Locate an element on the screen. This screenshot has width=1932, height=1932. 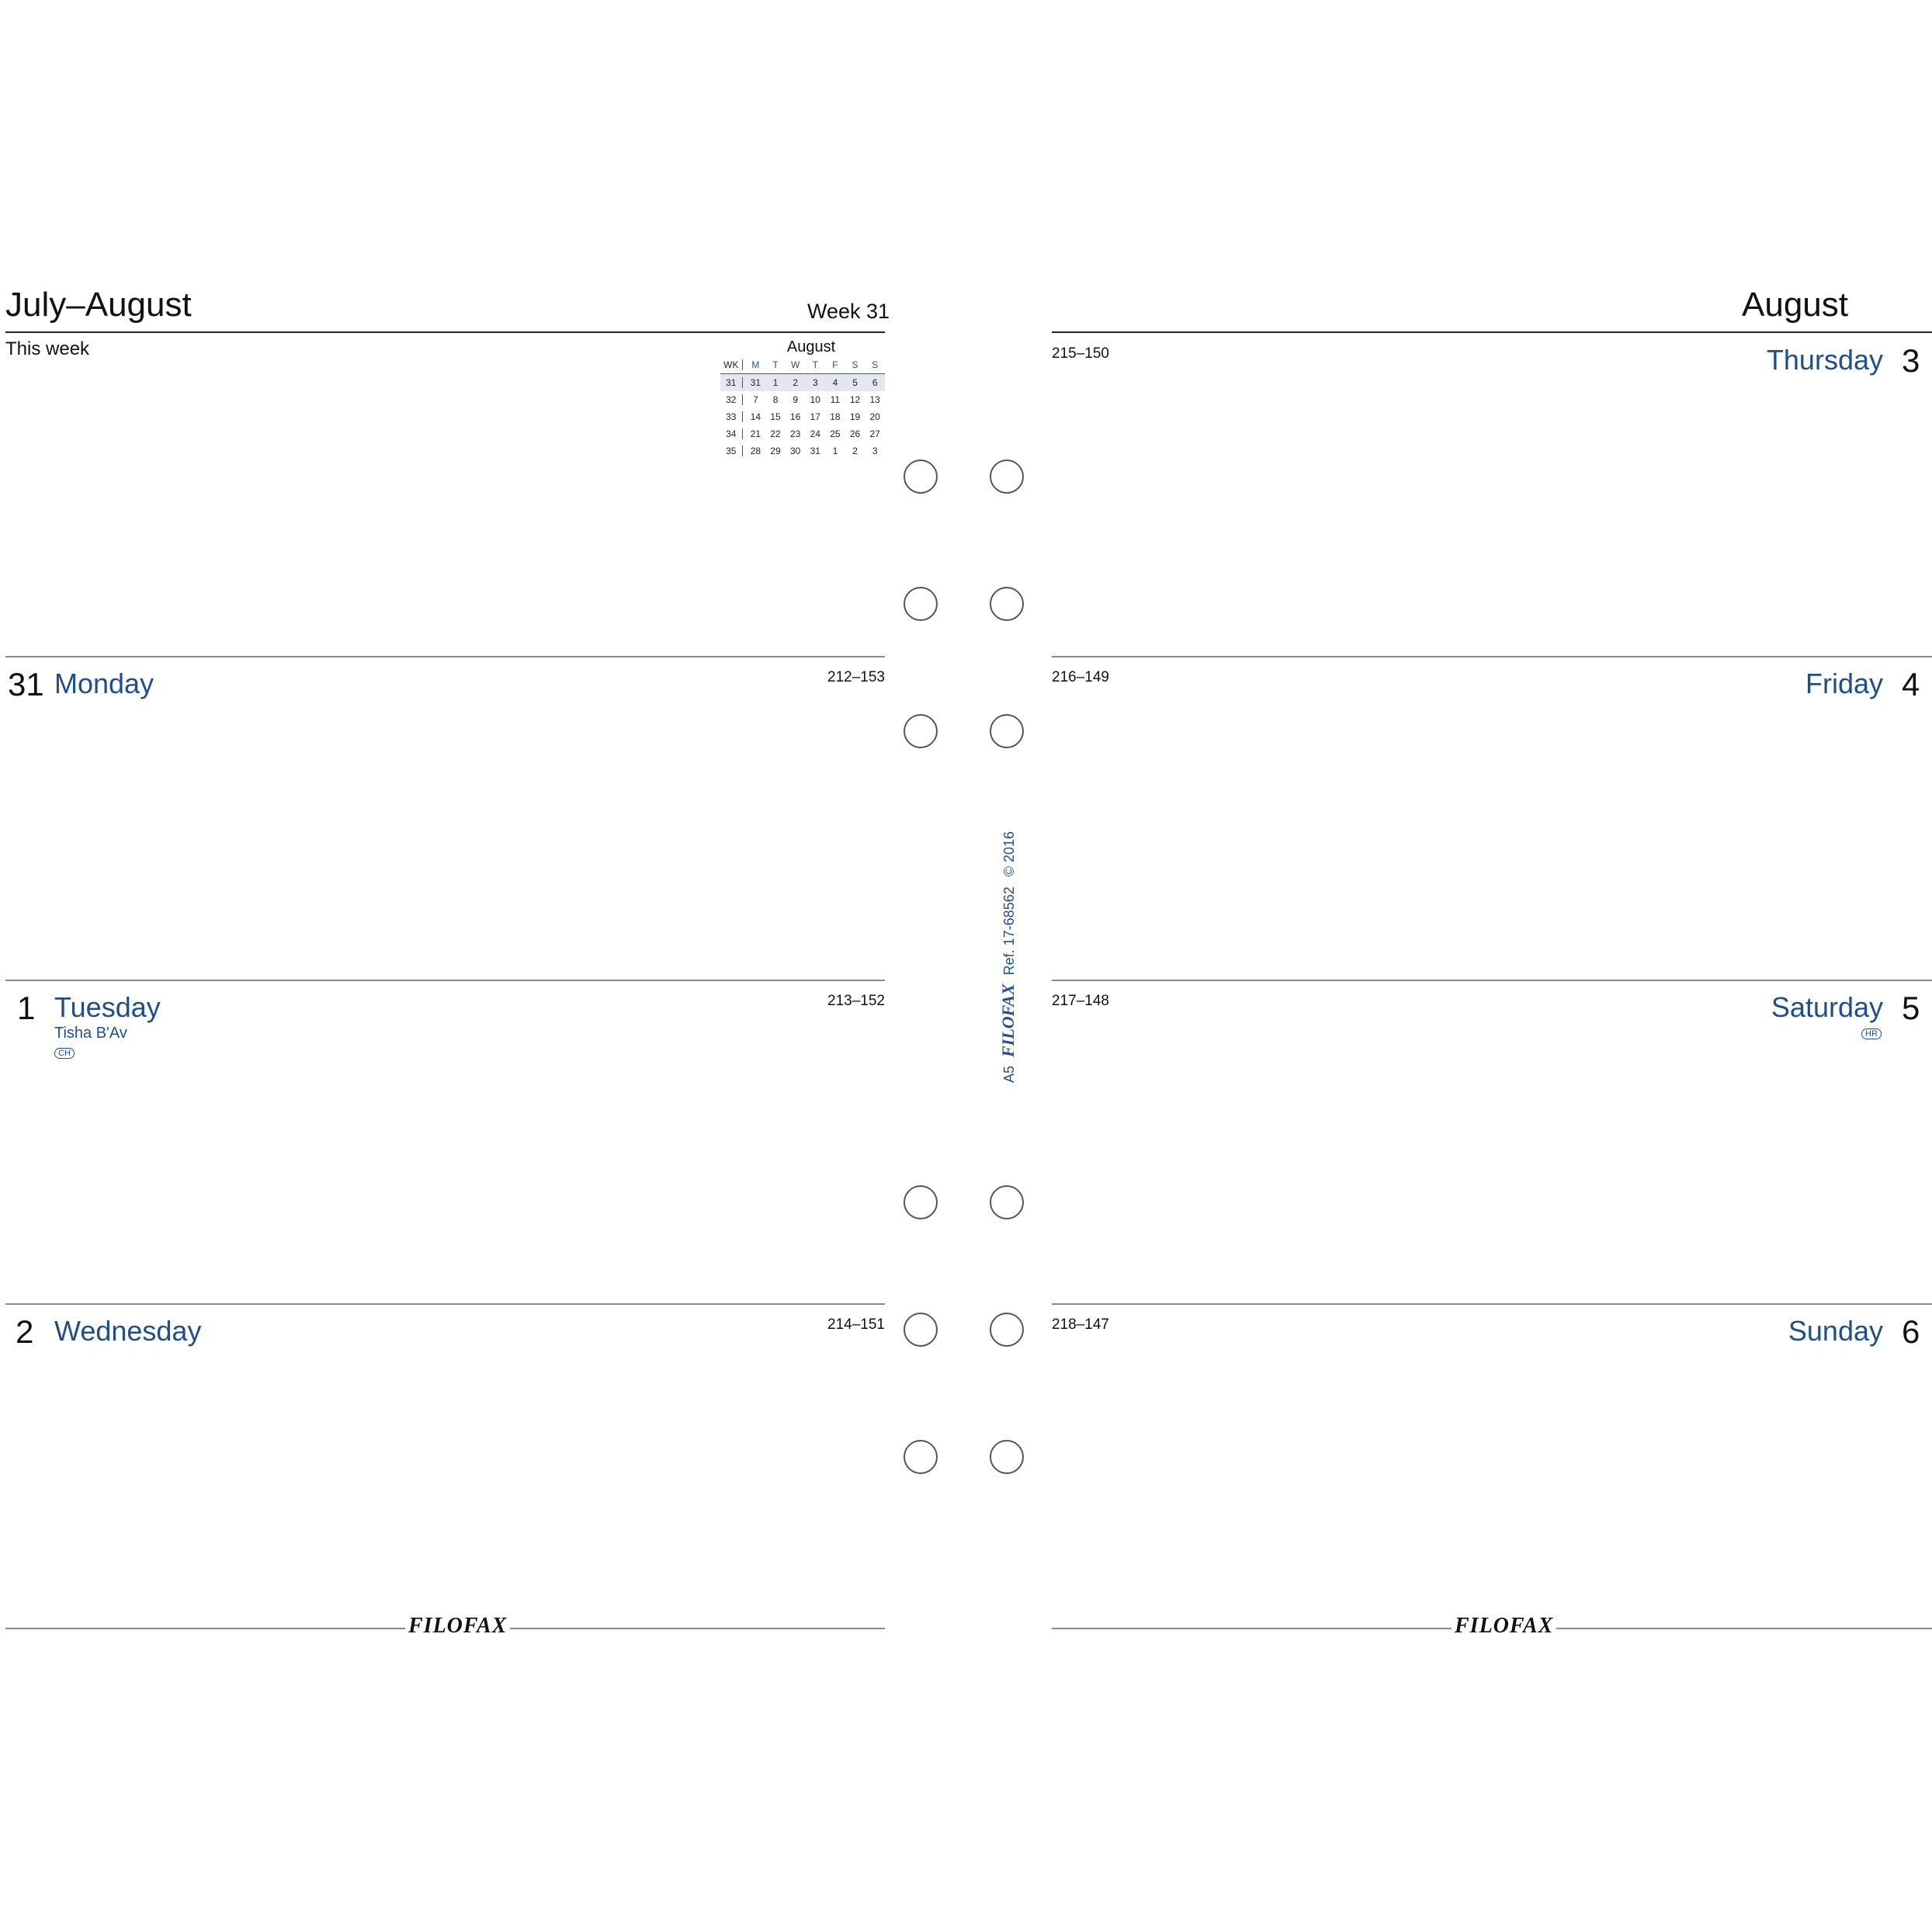
tuesday-region-badge: CH is located at coordinates (64, 1053).